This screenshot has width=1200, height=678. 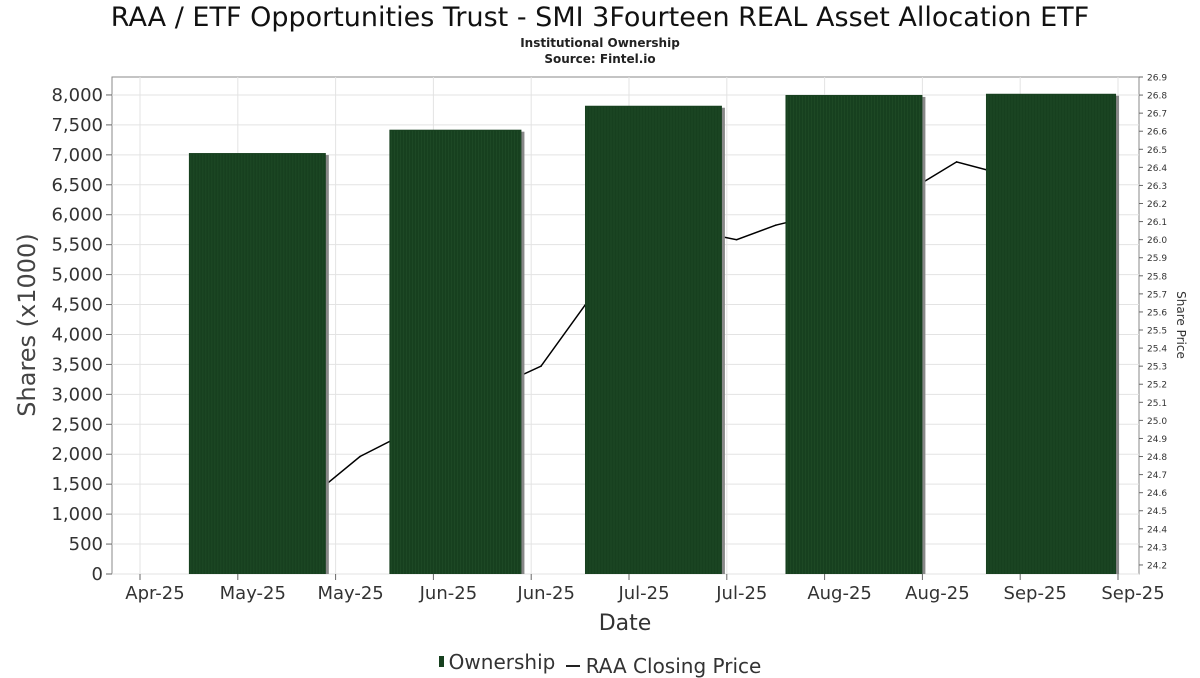 What do you see at coordinates (77, 364) in the screenshot?
I see `y-tick-label: 3,500` at bounding box center [77, 364].